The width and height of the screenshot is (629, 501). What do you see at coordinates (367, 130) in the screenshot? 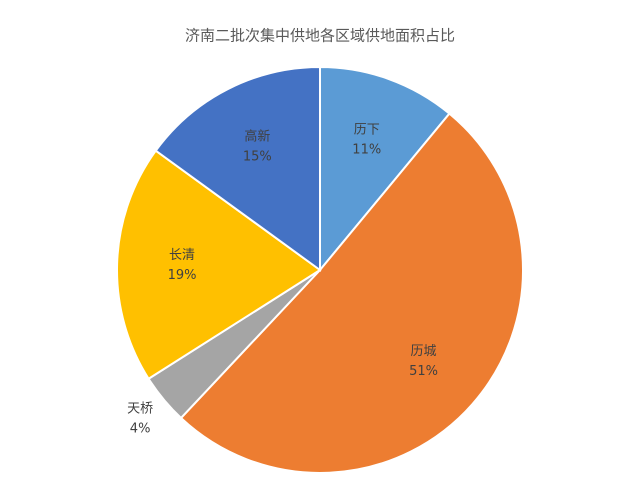
I see `slice-label: 历下` at bounding box center [367, 130].